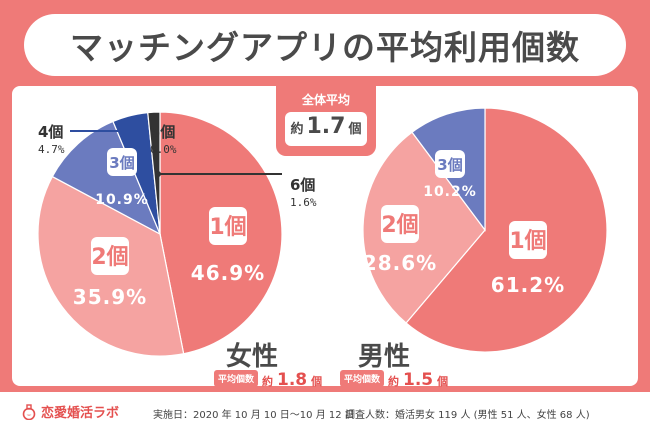  I want to click on male-average-prefix: 約, so click(394, 381).